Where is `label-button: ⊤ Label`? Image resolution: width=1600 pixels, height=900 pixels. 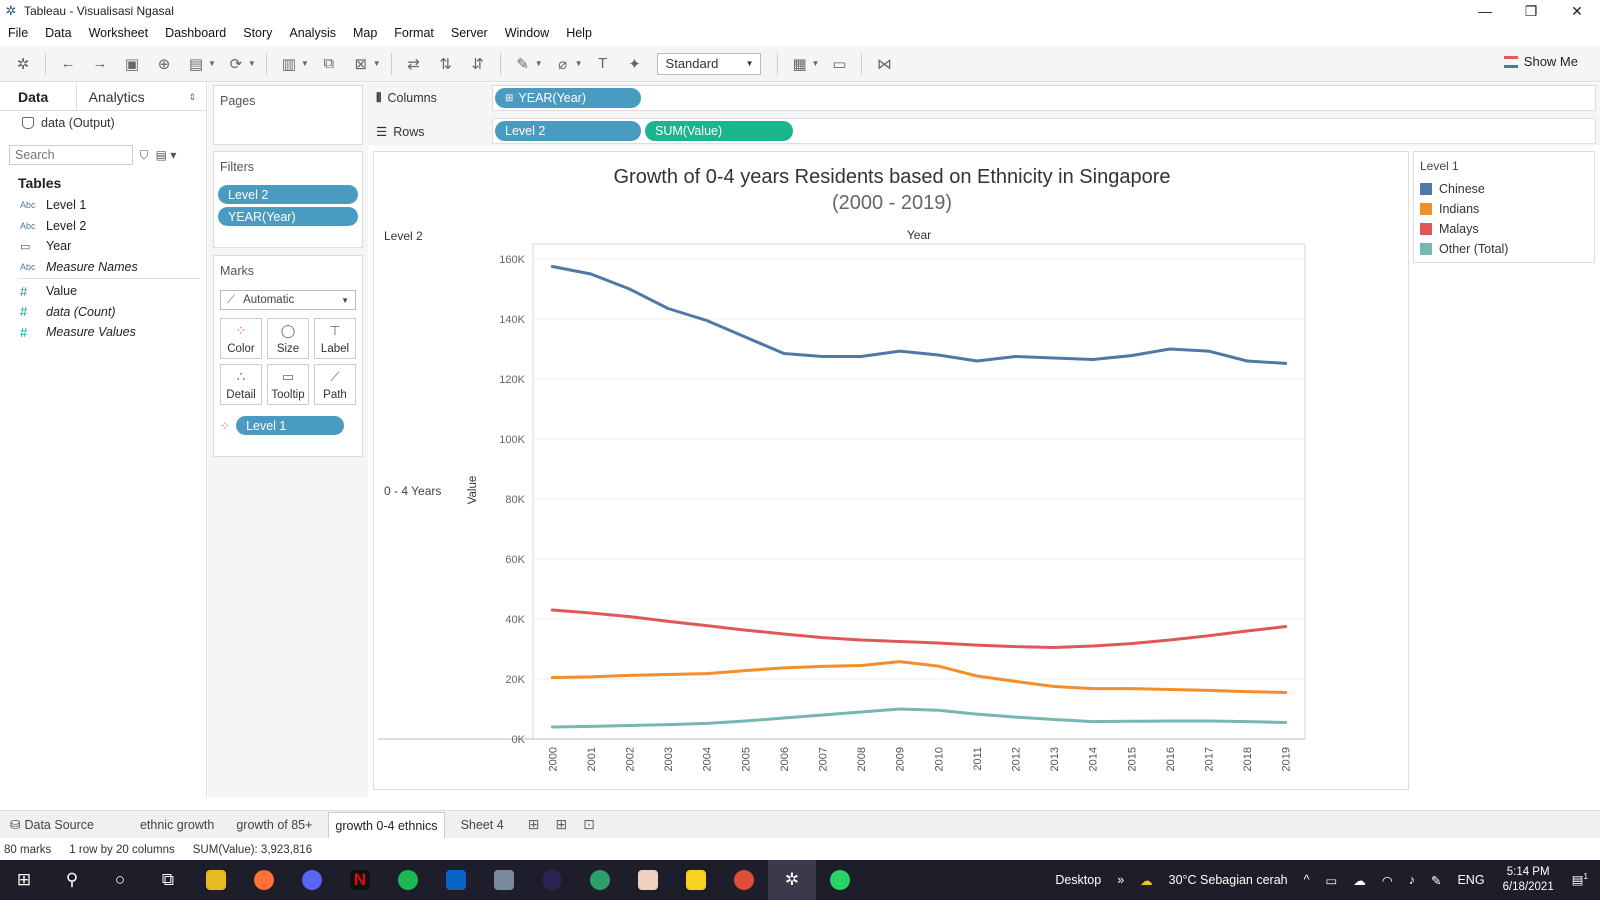
label-button: ⊤ Label is located at coordinates (335, 338).